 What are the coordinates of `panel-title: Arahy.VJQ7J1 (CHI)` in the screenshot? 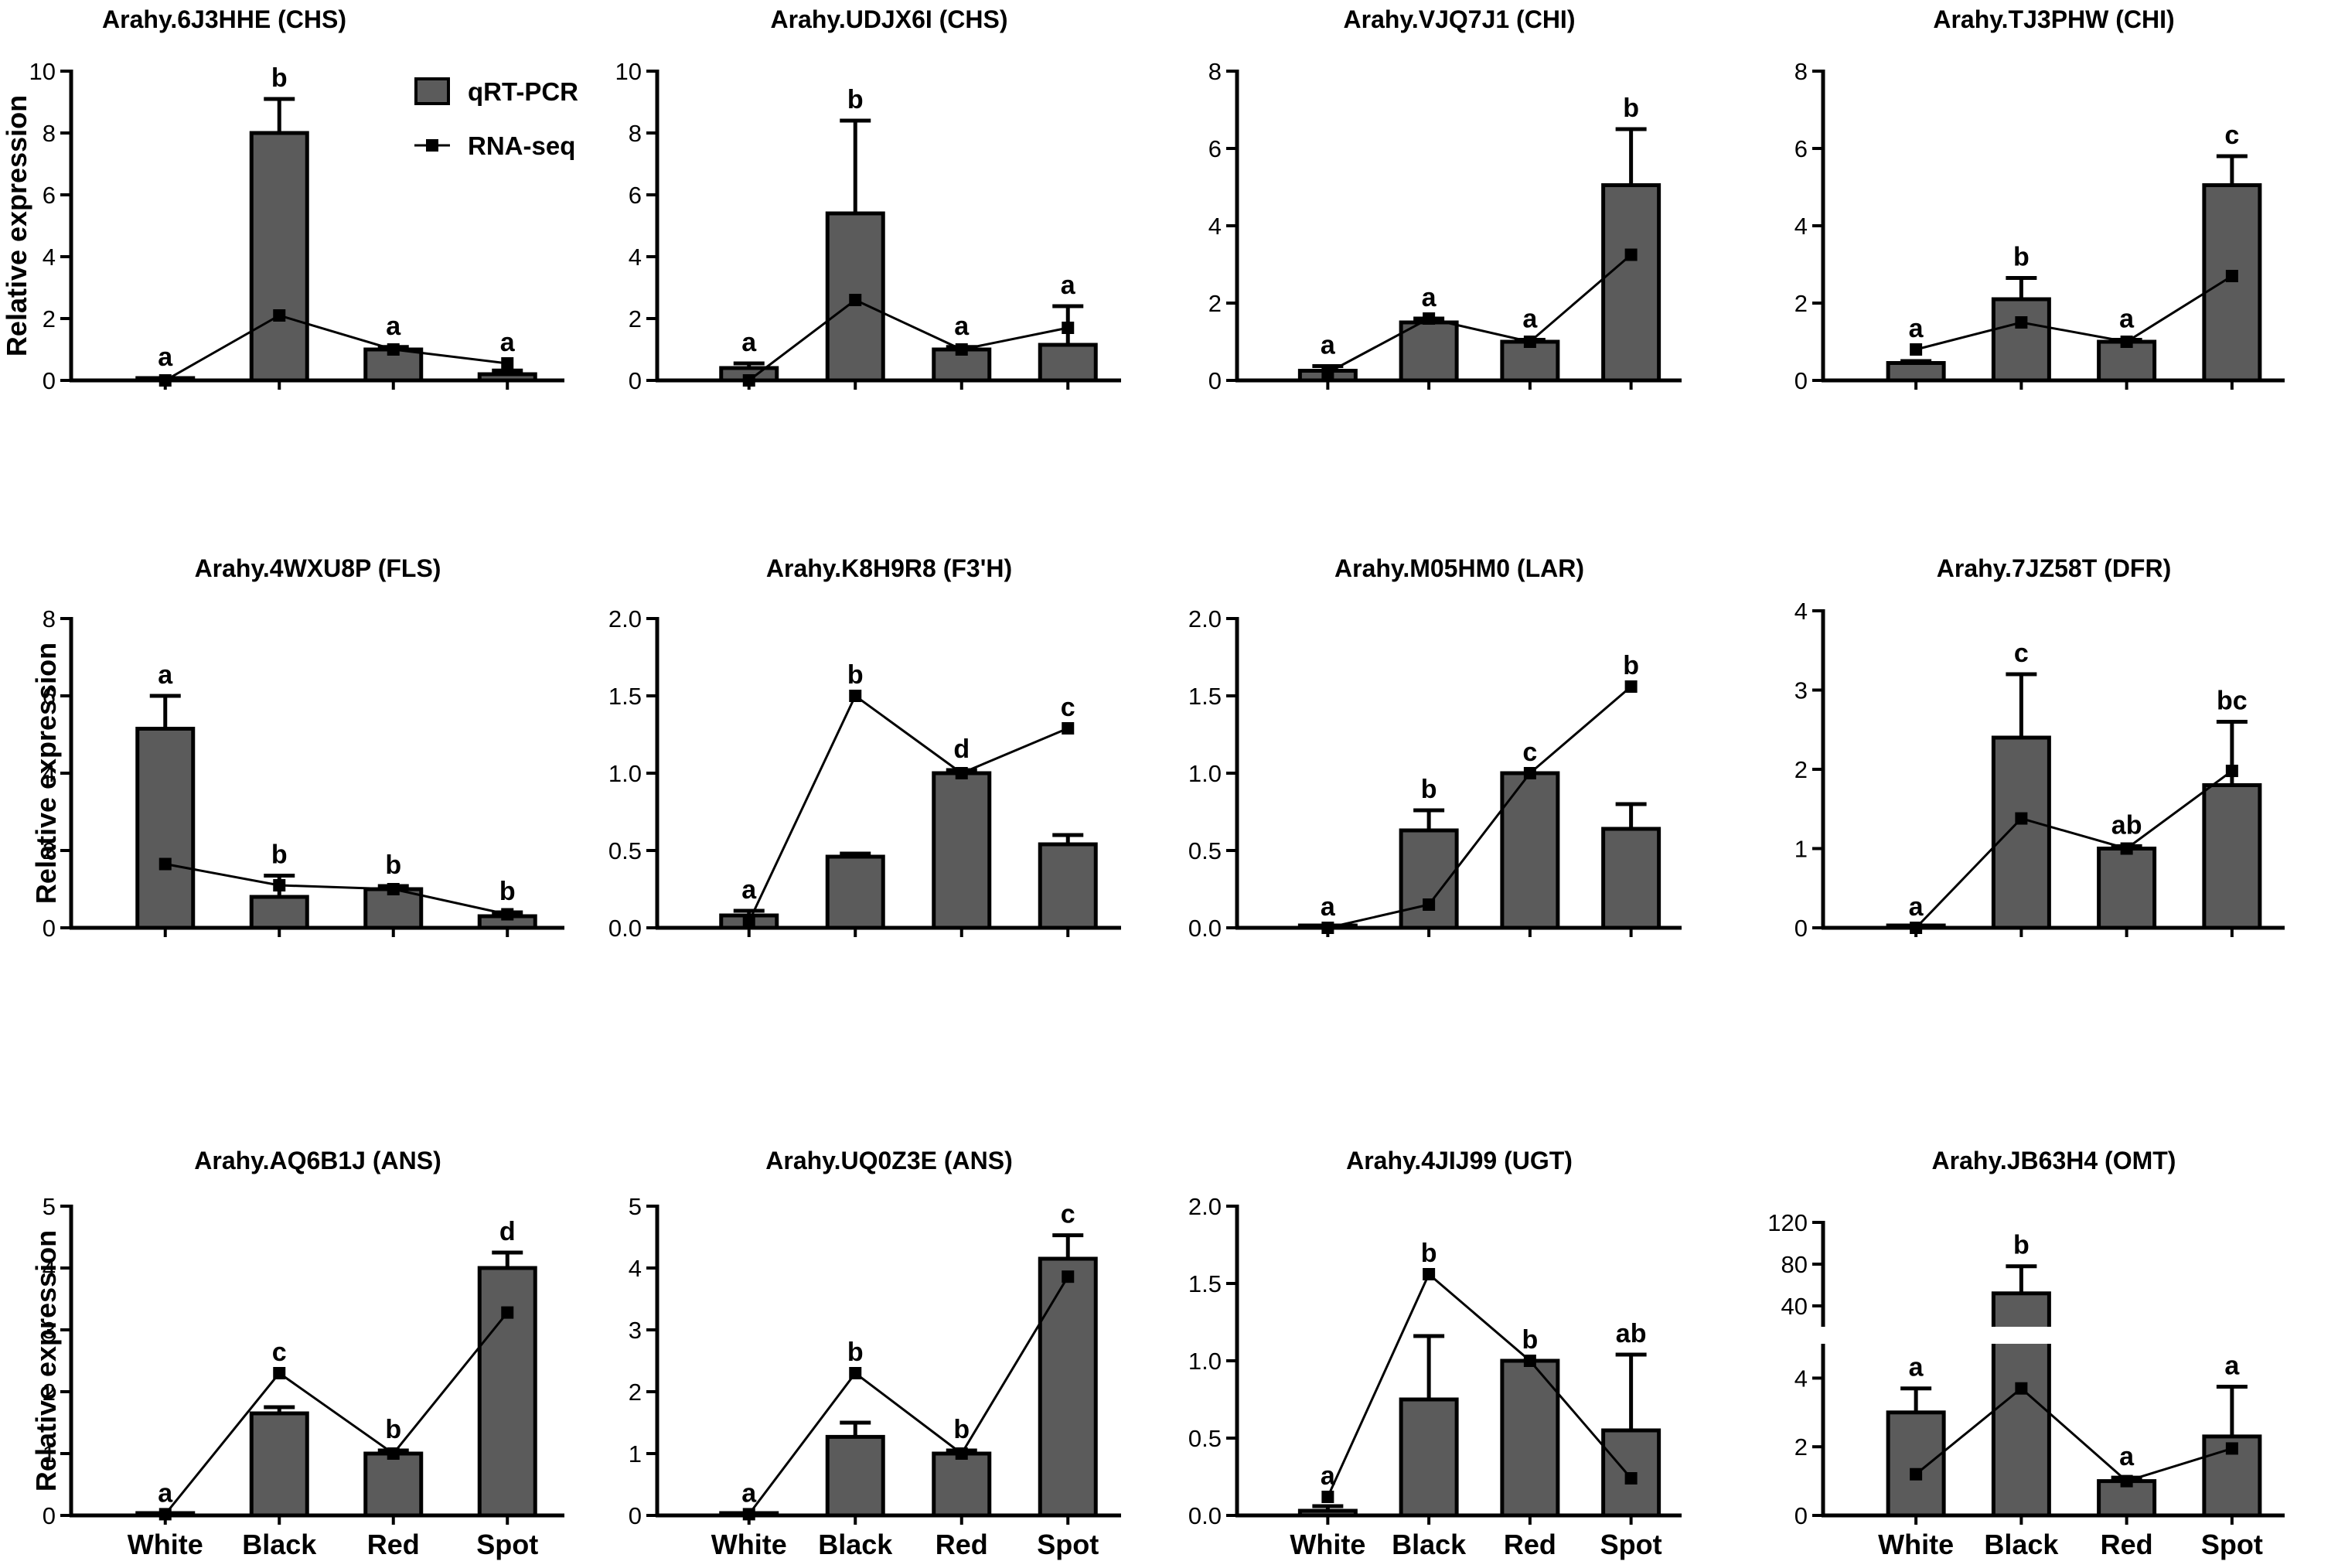 It's located at (1460, 19).